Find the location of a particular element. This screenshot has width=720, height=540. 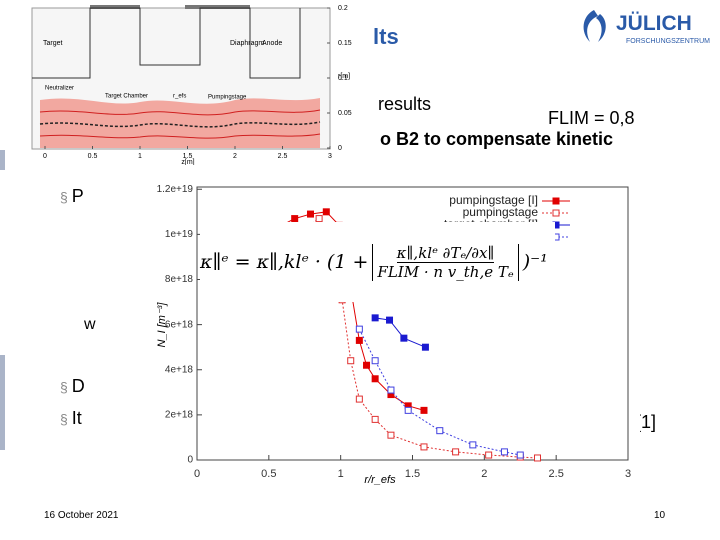

formula-fraction: κ∥,klᵉ ∂Tₑ/∂x∥ FLIM · n v_th,e Tₑ is located at coordinates (445, 262).